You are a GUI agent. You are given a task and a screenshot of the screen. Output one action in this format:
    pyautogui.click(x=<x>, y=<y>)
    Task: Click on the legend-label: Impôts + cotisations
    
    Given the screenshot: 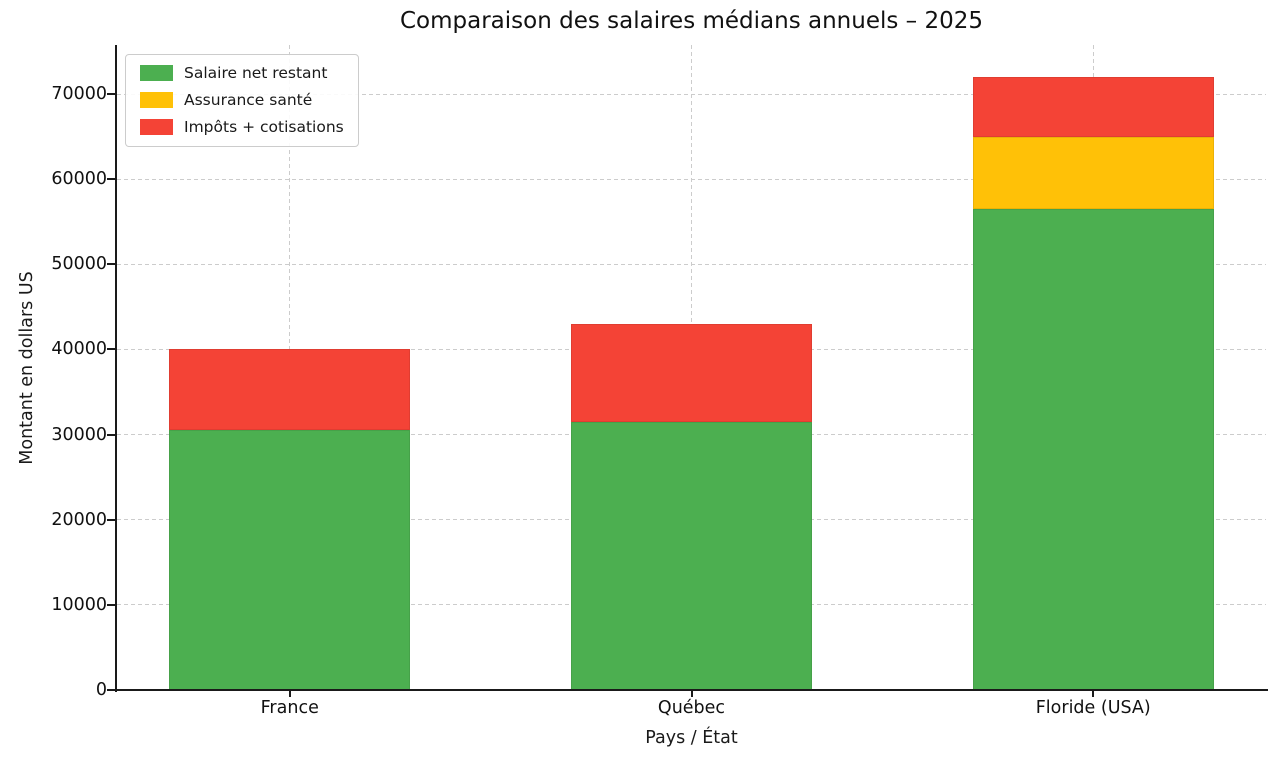 What is the action you would take?
    pyautogui.click(x=264, y=127)
    